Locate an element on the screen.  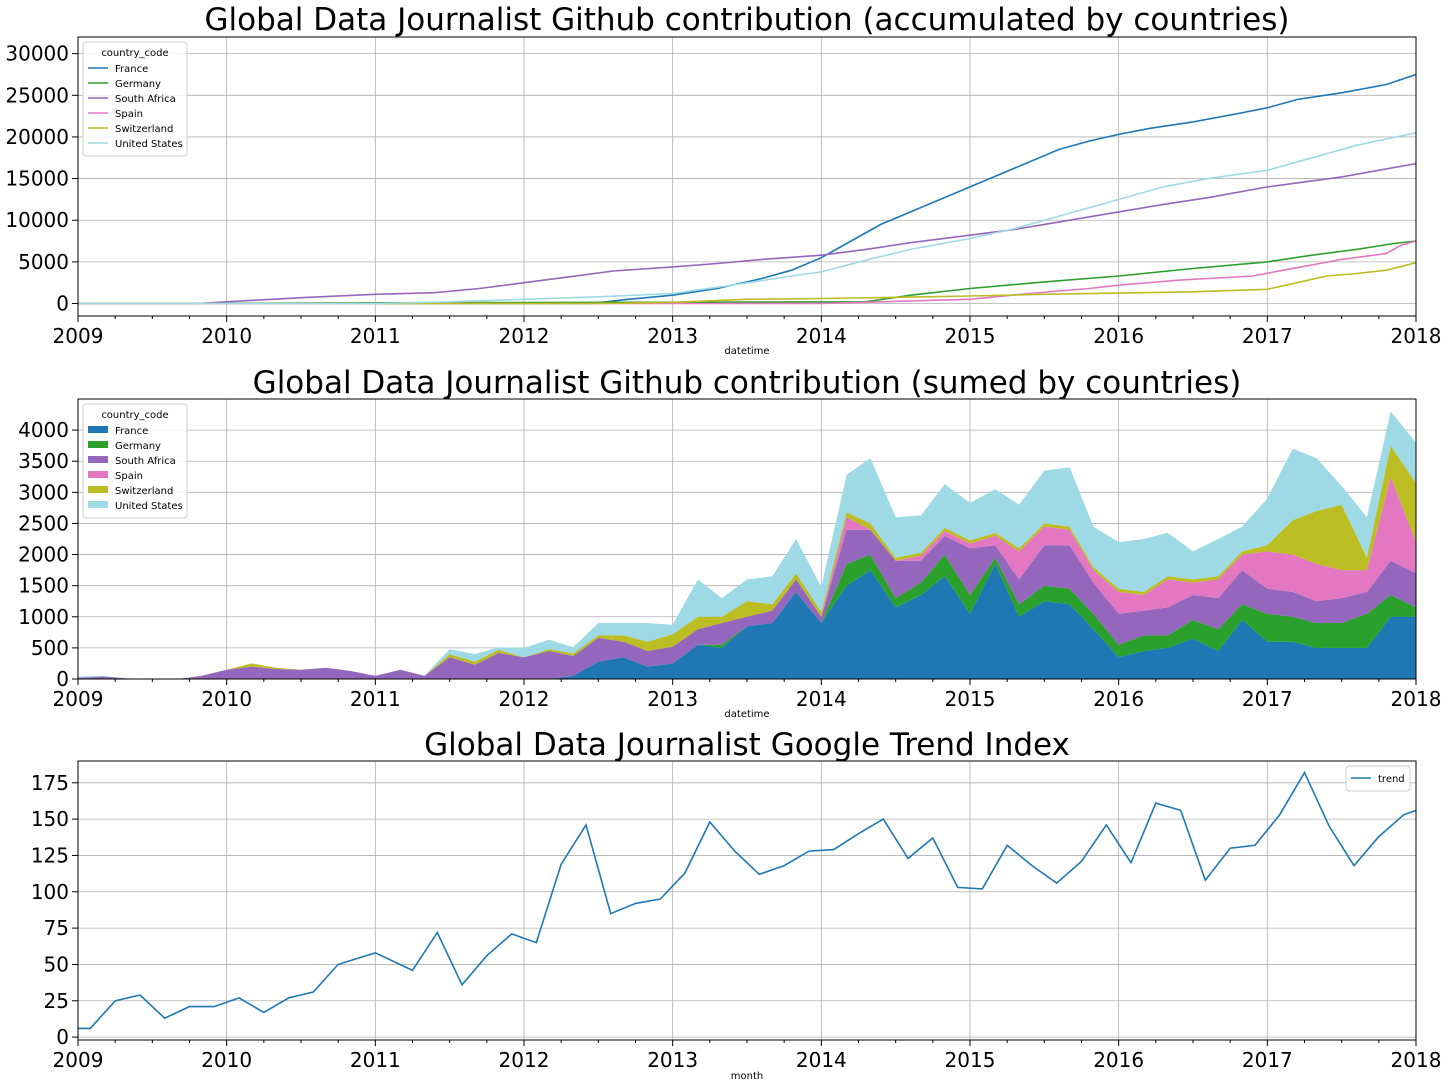
legend-label: trend is located at coordinates (1391, 779).